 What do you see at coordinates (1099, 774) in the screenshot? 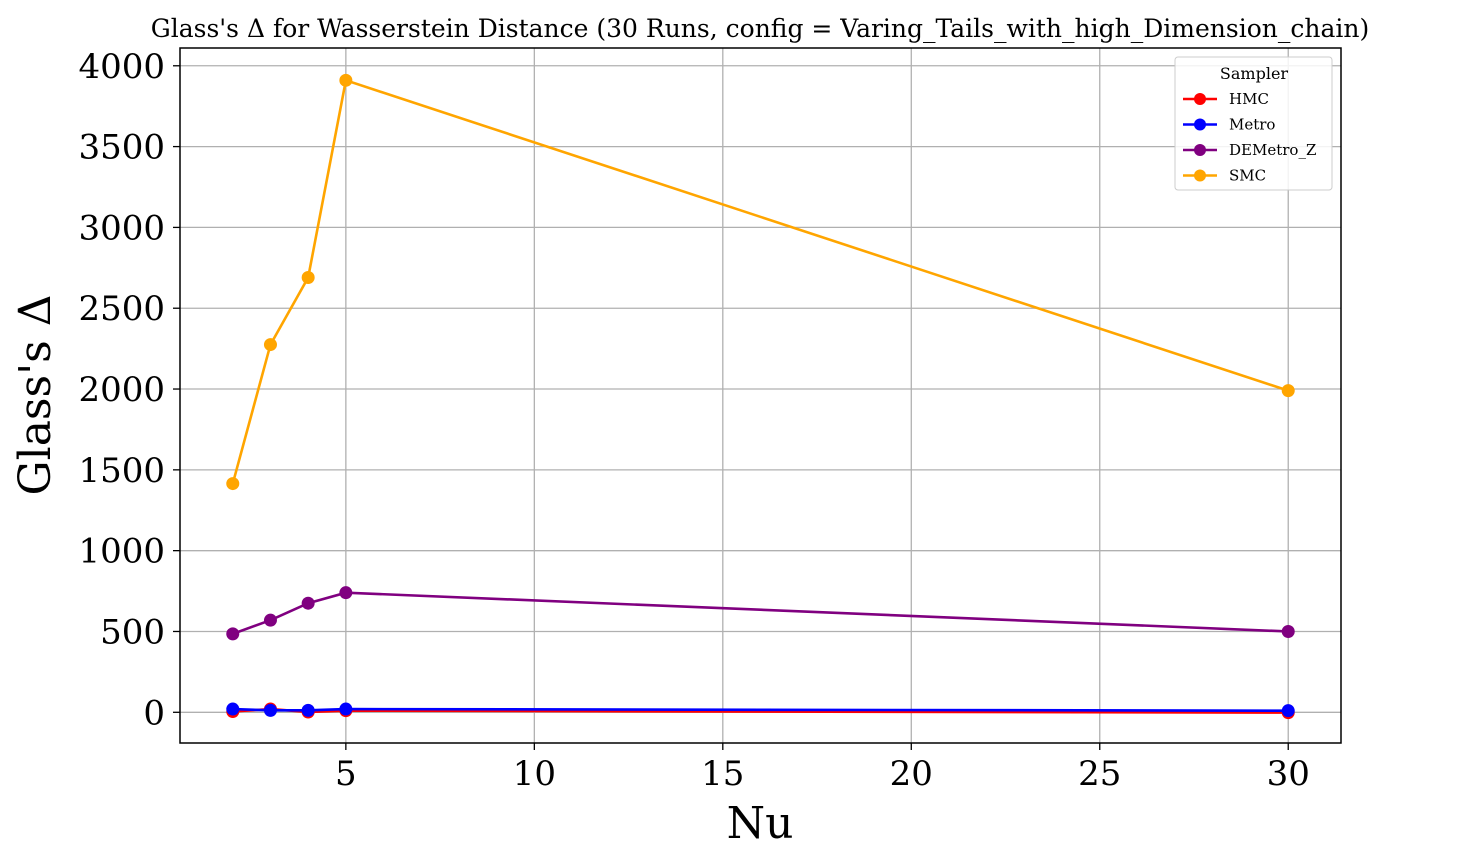
I see `x-tick-label: 25` at bounding box center [1099, 774].